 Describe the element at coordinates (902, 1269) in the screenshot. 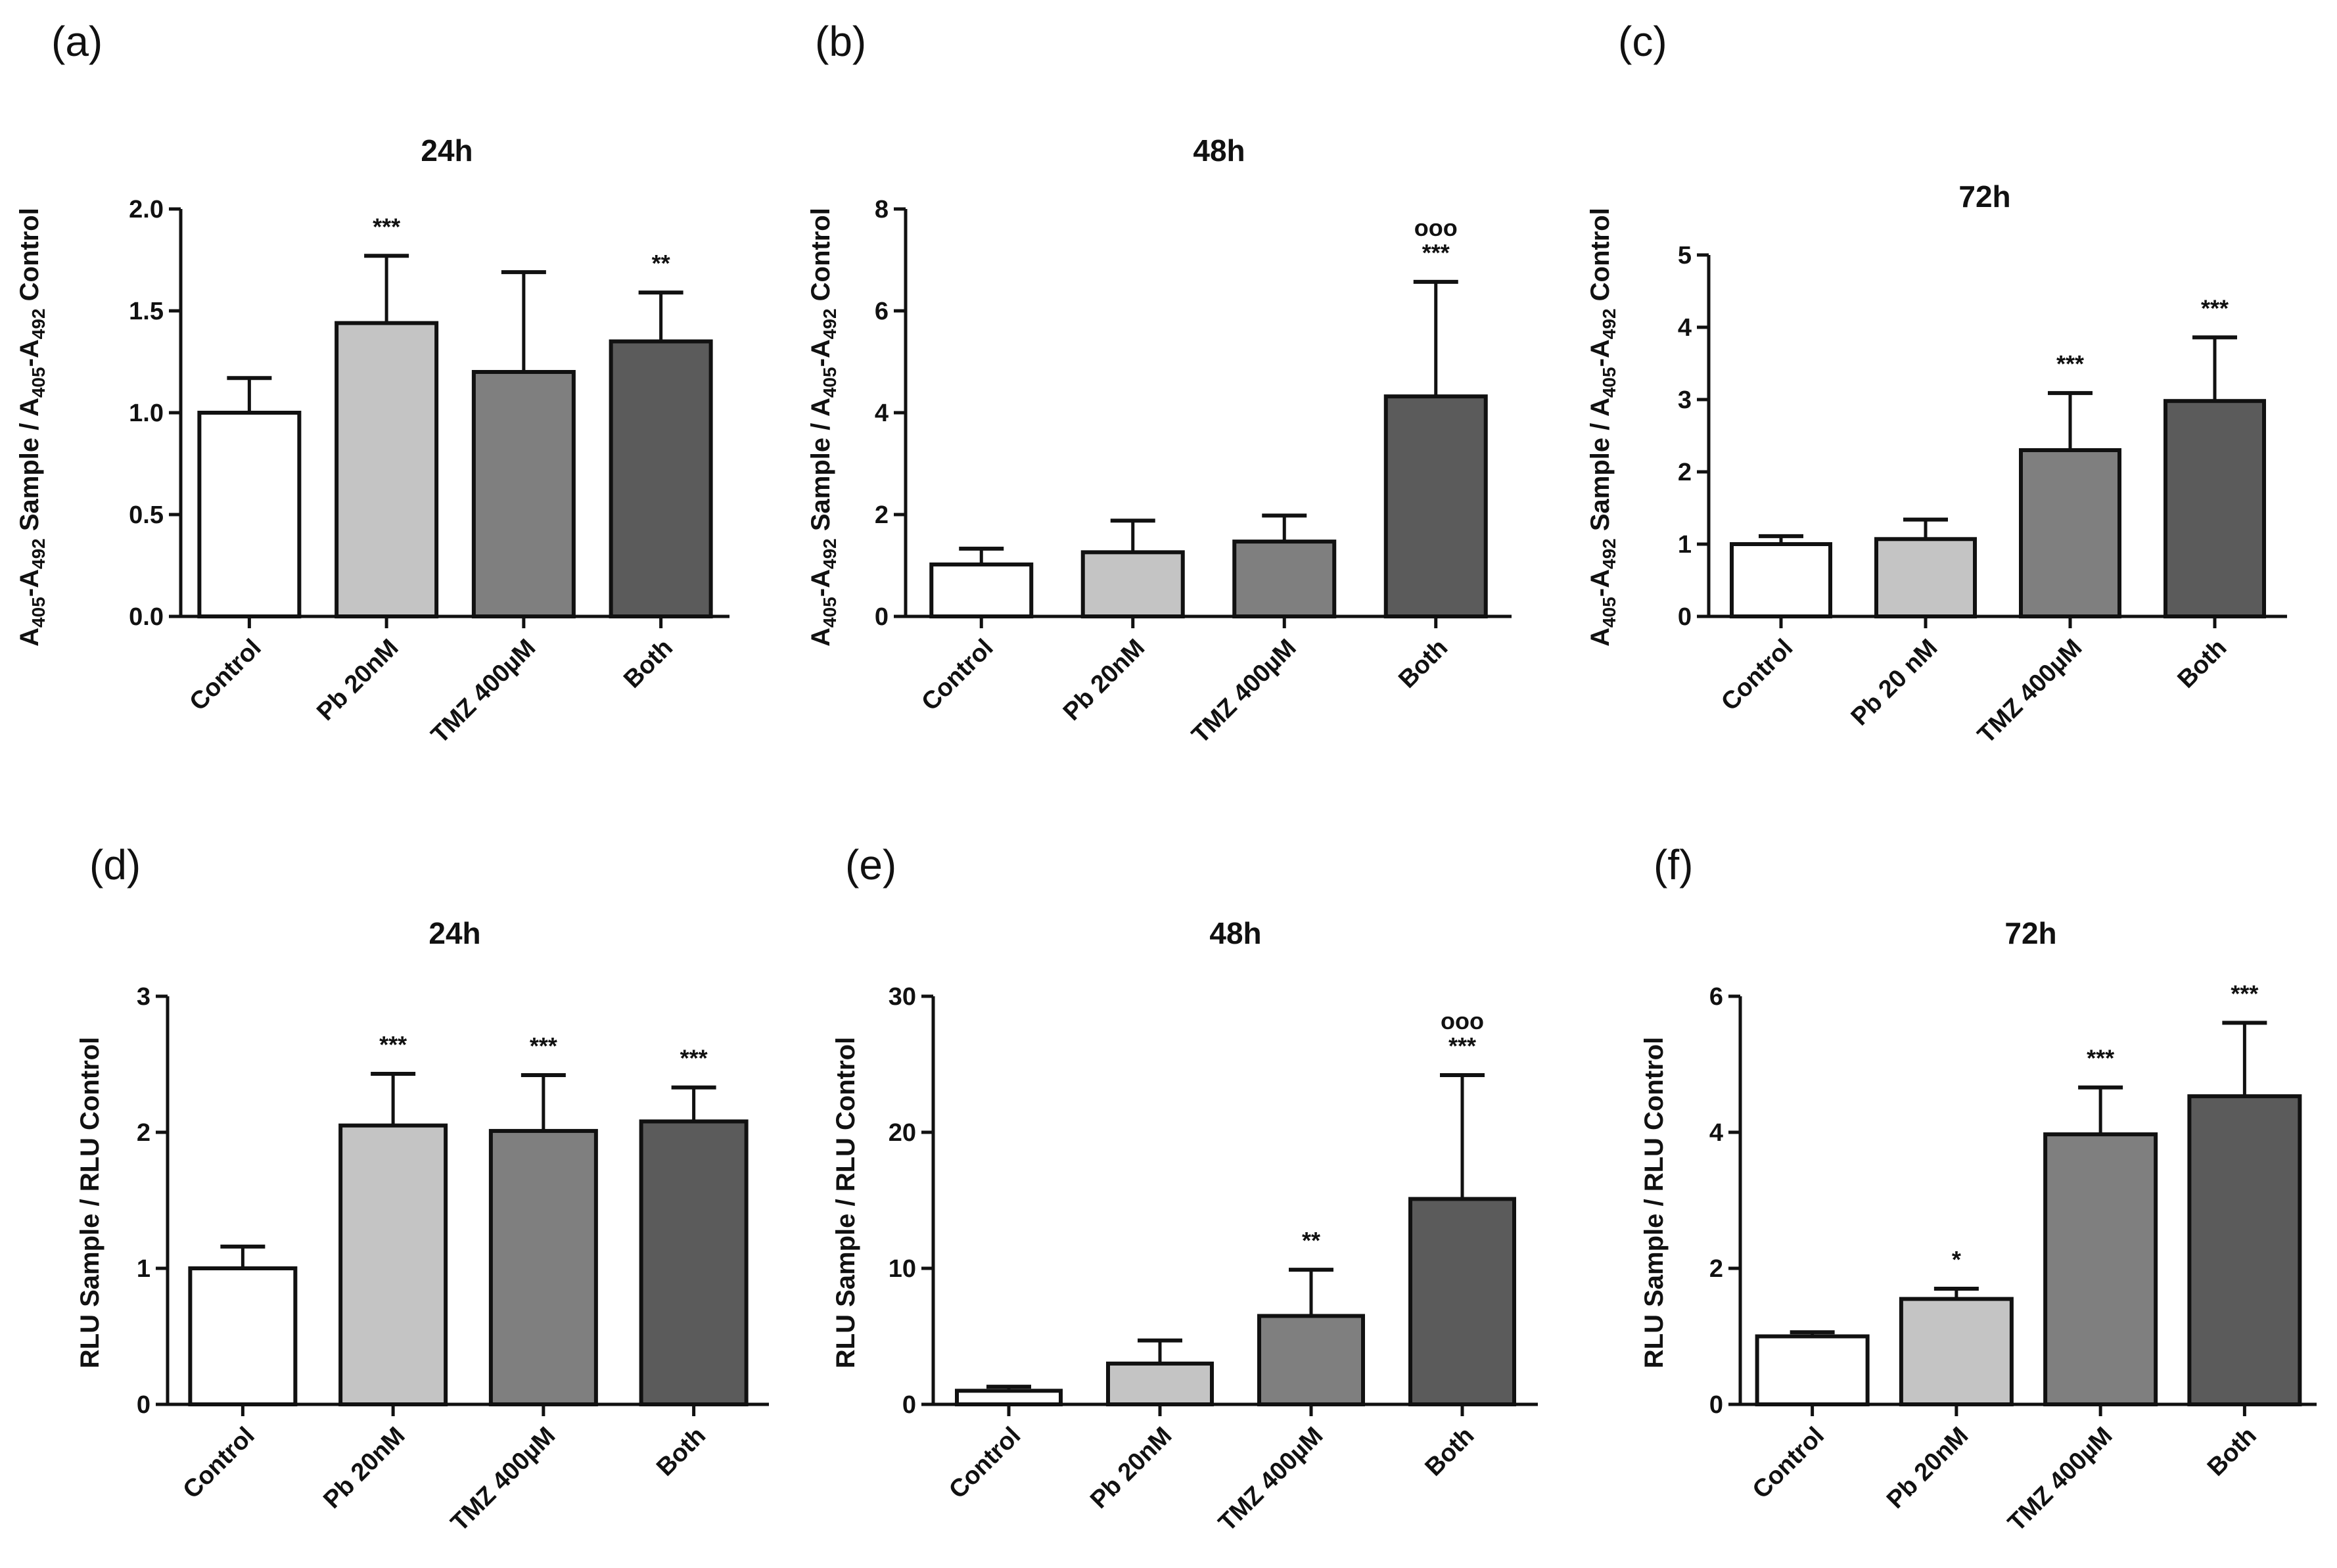

I see `y-tick-label: 10` at that location.